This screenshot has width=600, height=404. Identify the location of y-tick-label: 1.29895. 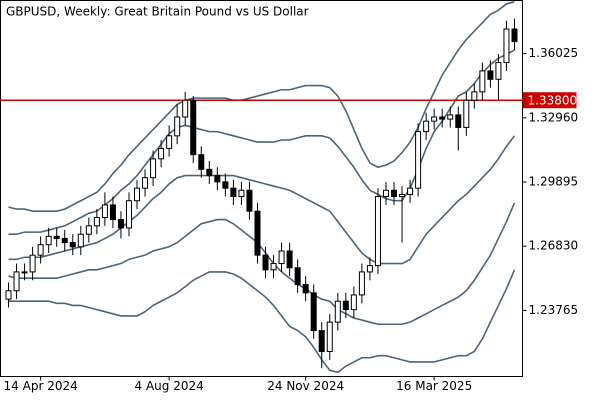
(554, 181).